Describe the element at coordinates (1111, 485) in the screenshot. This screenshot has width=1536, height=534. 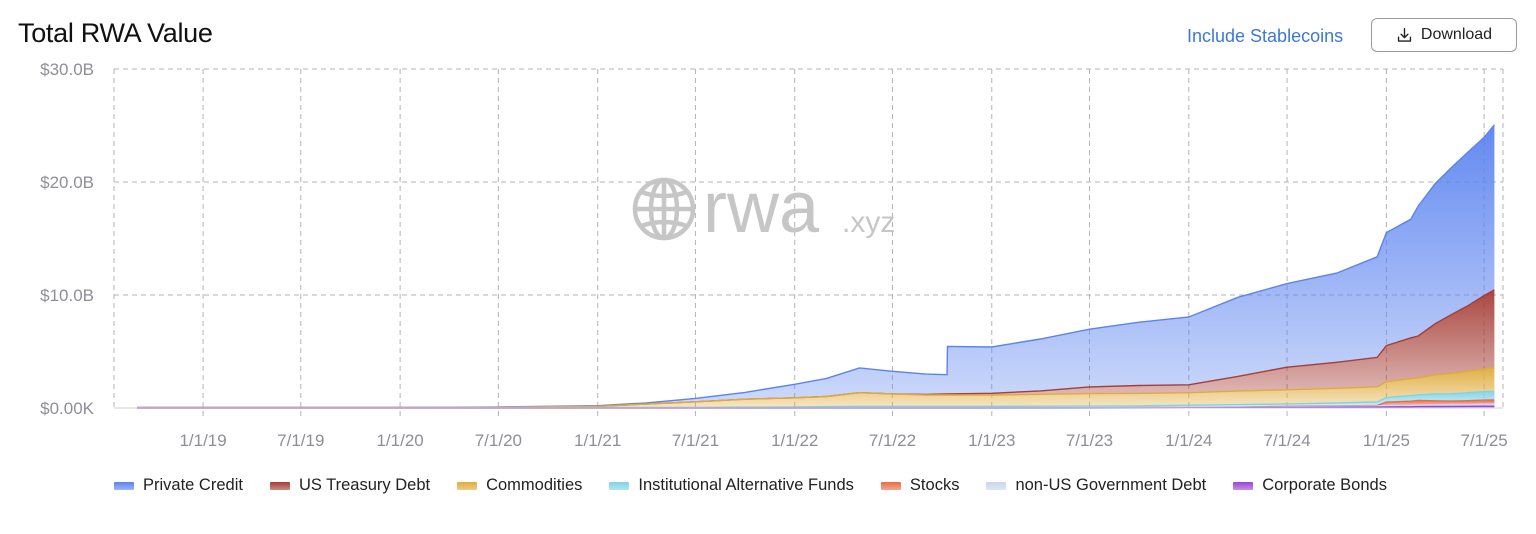
I see `legend-label: non-US Government Debt` at that location.